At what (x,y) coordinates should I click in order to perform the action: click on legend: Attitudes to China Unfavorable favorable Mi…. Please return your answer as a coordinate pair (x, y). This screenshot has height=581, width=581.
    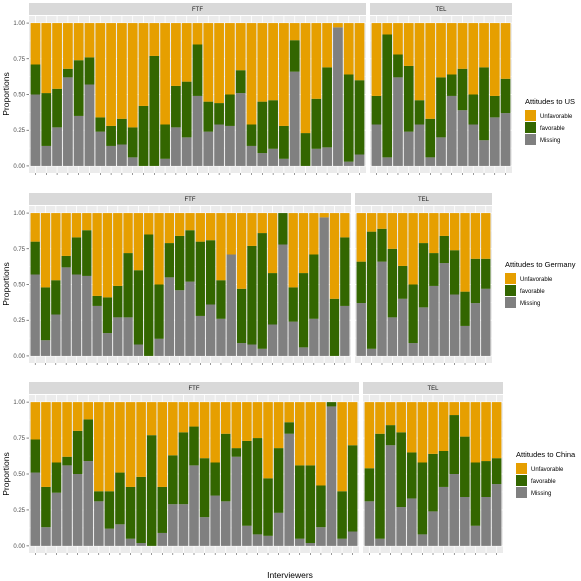
    Looking at the image, I should click on (546, 474).